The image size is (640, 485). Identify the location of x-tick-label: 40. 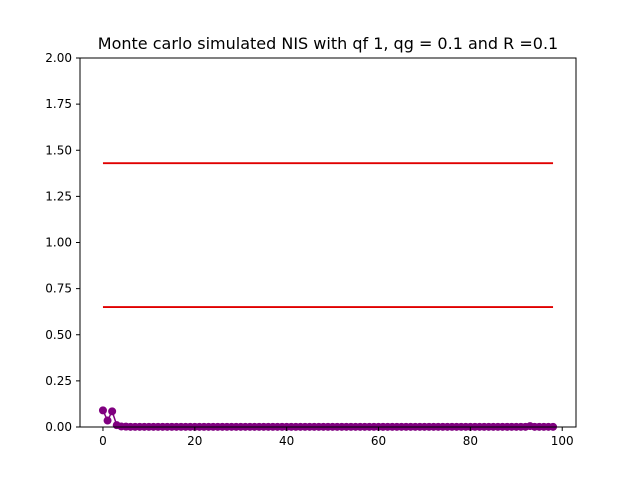
(286, 441).